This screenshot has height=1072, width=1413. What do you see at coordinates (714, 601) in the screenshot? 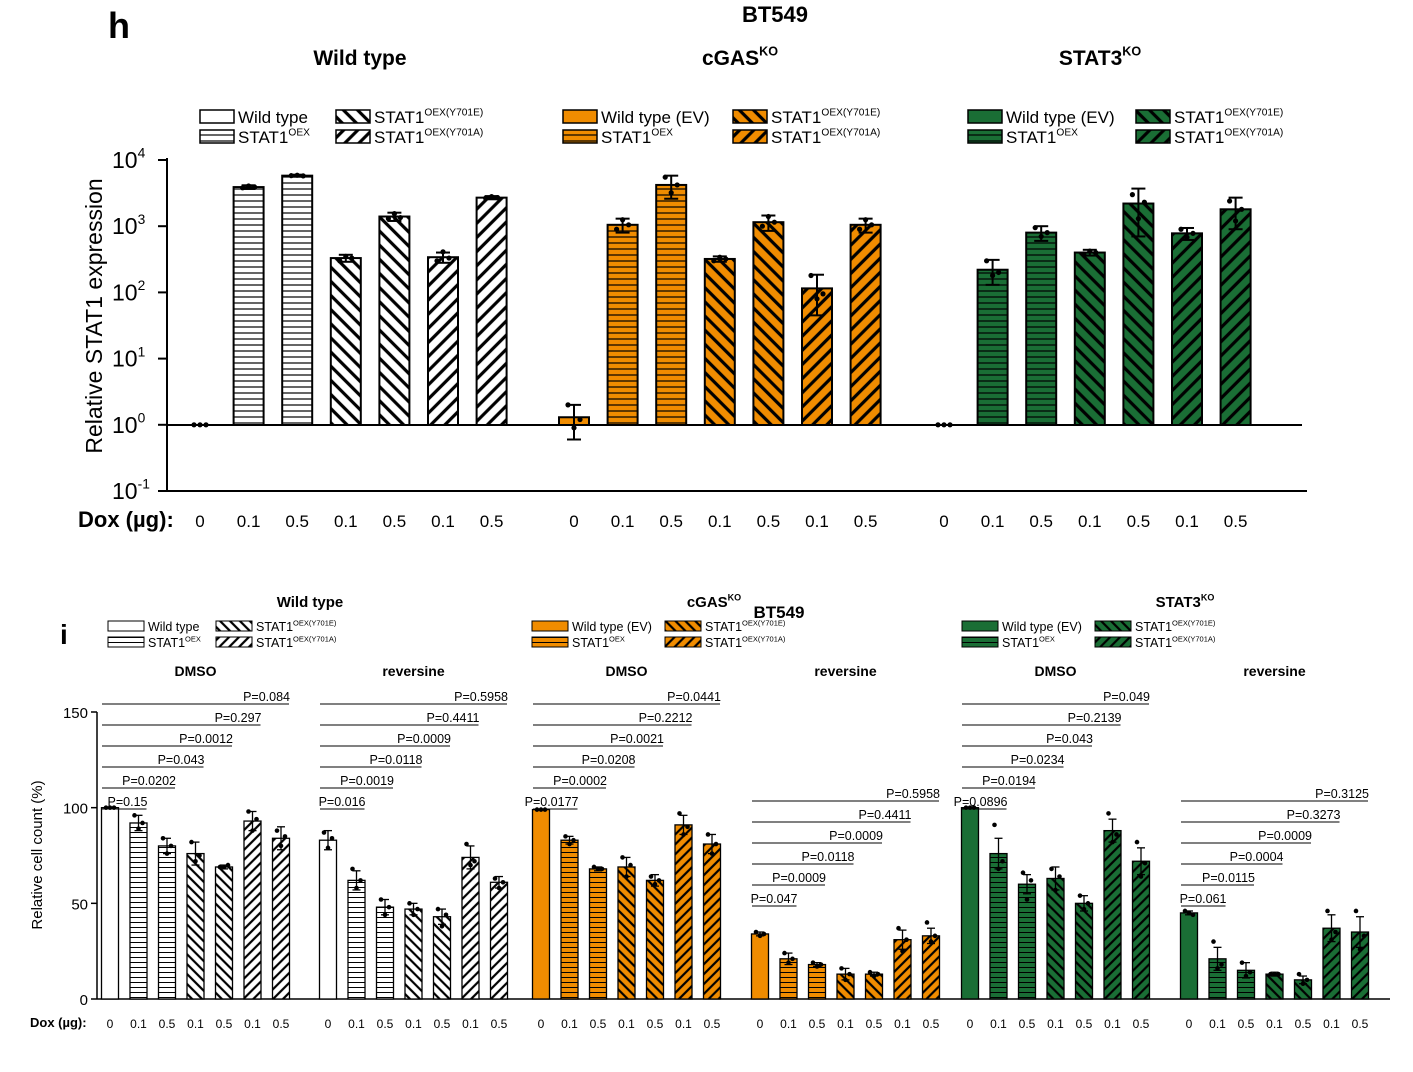
I see `i-group-title: cGASKO` at bounding box center [714, 601].